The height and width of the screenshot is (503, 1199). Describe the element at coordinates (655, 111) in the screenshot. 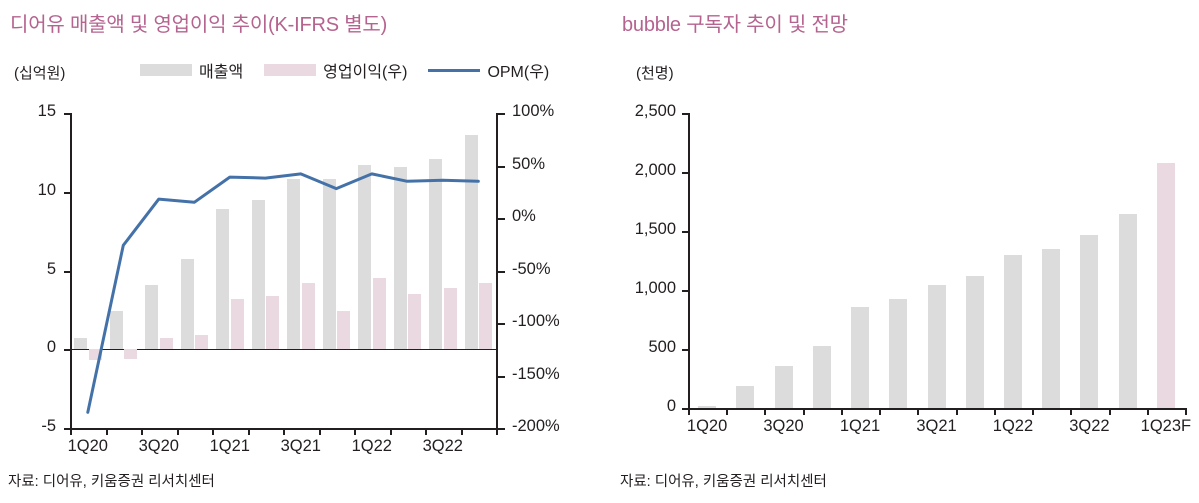

I see `y-tick-label: 2,500` at that location.